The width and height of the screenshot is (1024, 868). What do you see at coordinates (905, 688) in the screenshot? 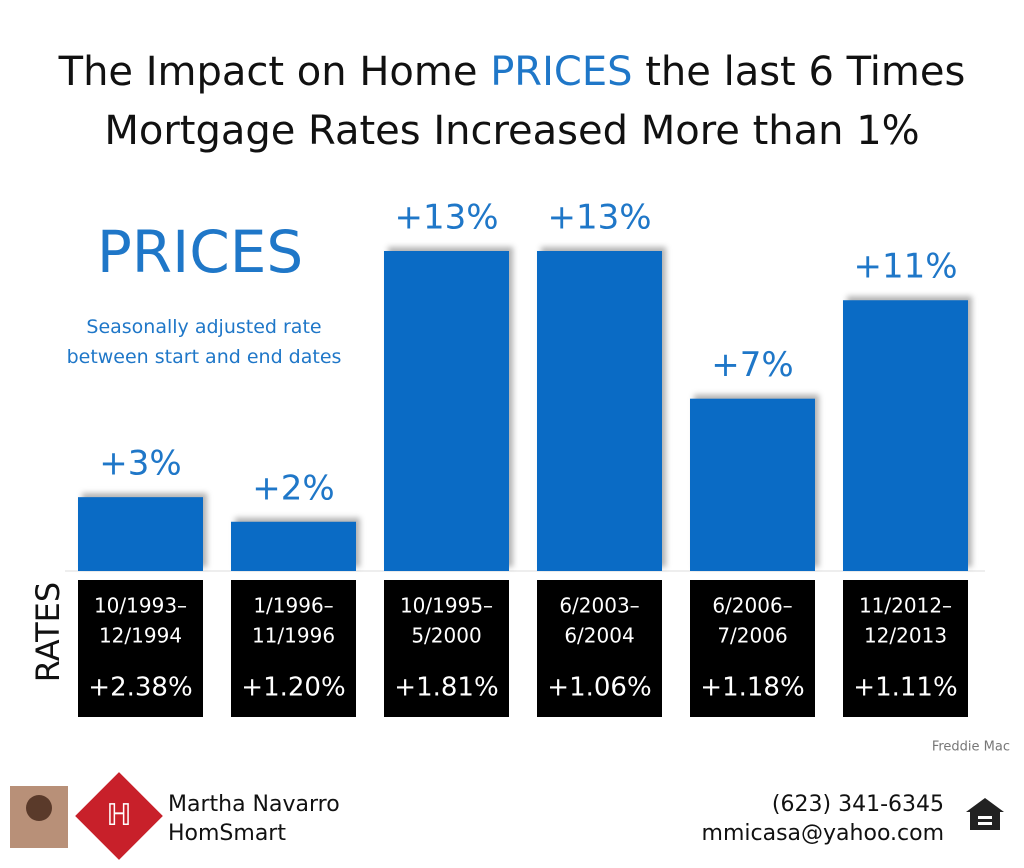
I see `rate-label: +1.11%` at bounding box center [905, 688].